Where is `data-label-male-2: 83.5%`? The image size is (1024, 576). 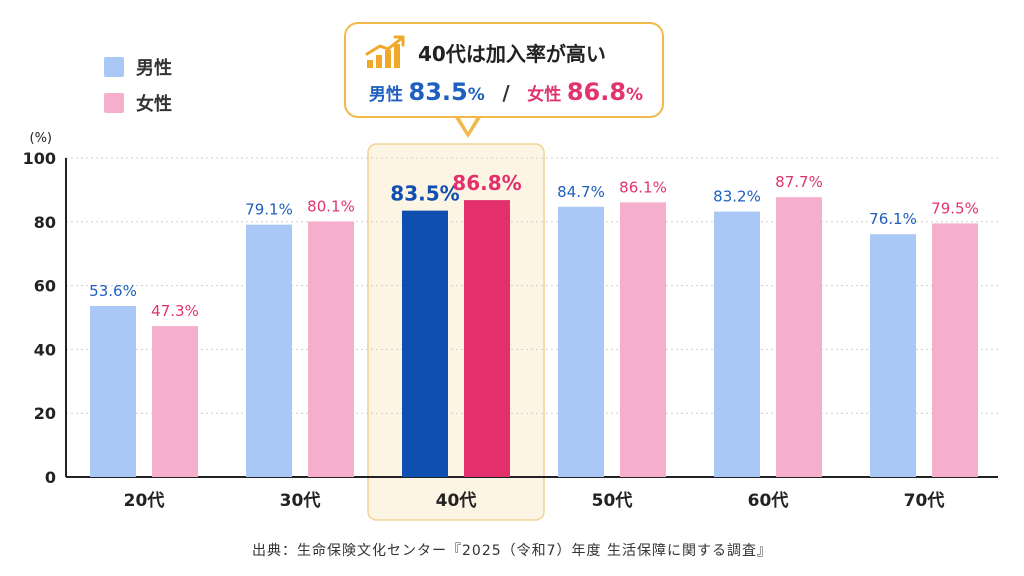 data-label-male-2: 83.5% is located at coordinates (424, 194).